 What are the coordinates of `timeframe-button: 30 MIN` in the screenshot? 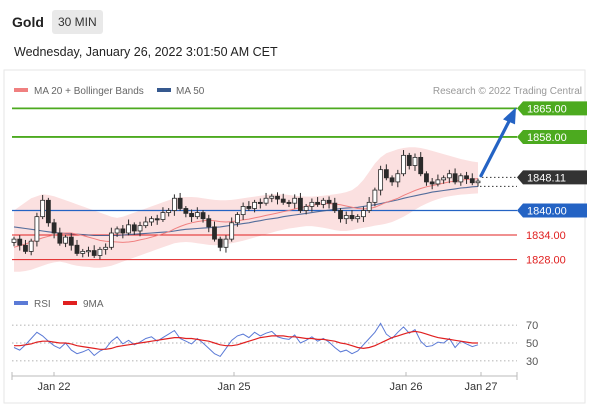 It's located at (77, 22).